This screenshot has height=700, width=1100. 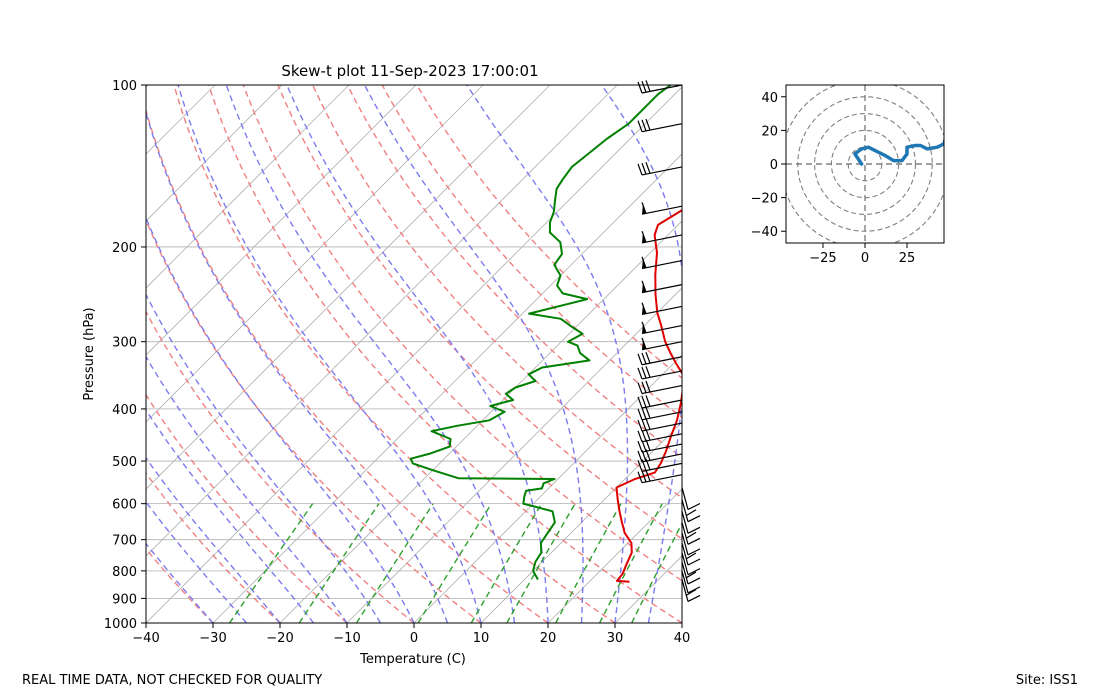 What do you see at coordinates (279, 638) in the screenshot?
I see `x-tick-label: −20` at bounding box center [279, 638].